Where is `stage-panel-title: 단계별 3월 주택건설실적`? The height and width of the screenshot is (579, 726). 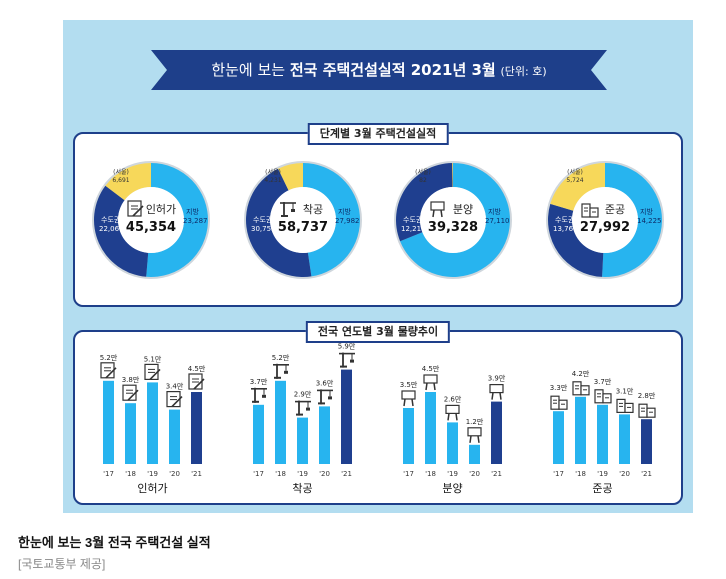 stage-panel-title: 단계별 3월 주택건설실적 is located at coordinates (378, 134).